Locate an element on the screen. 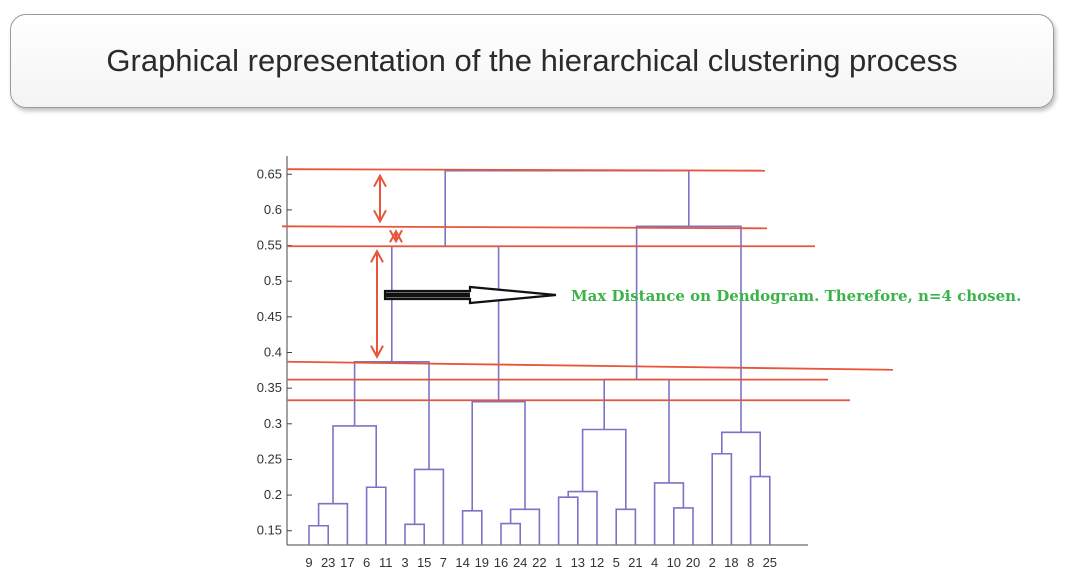  leaf-label: 23 is located at coordinates (328, 562).